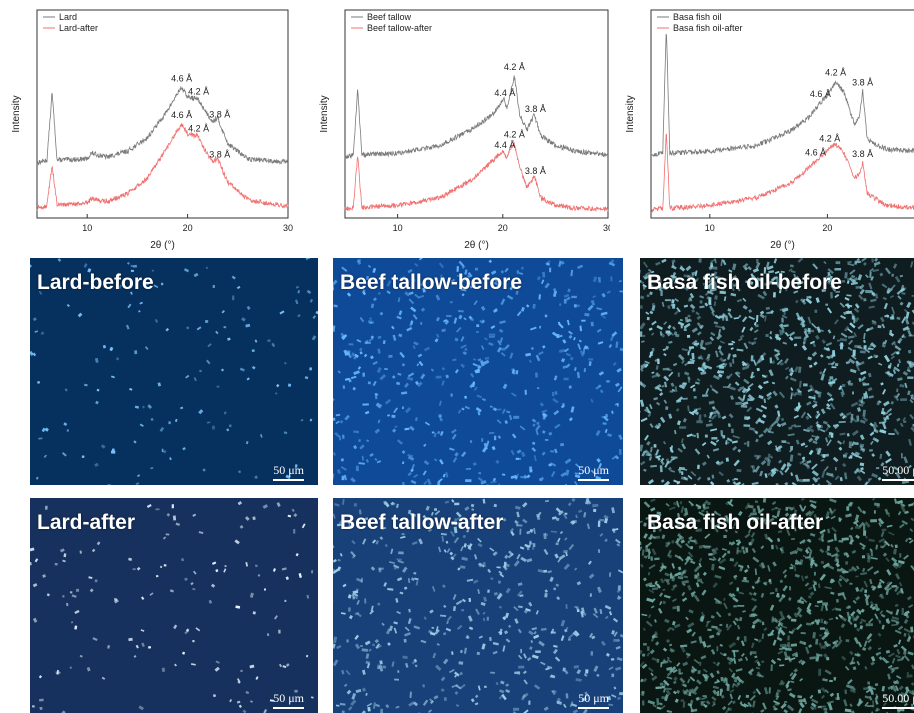  What do you see at coordinates (478, 605) in the screenshot?
I see `crystal-field` at bounding box center [478, 605].